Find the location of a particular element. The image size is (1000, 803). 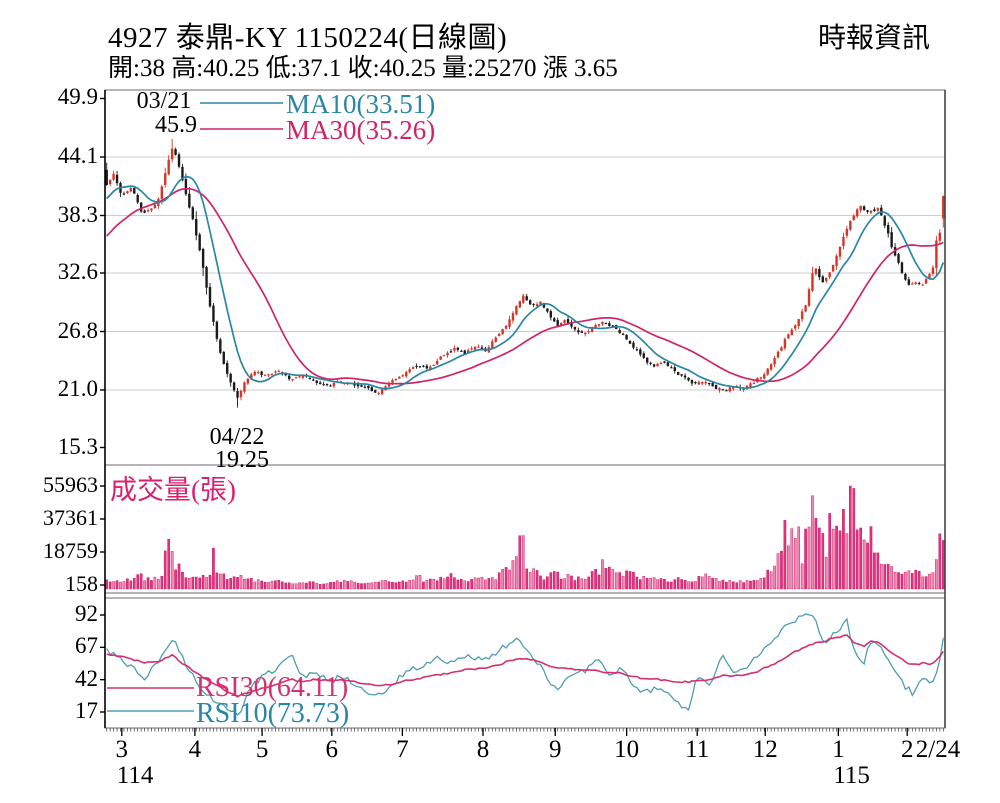

volume-axis-label: 55963 is located at coordinates (70, 484).